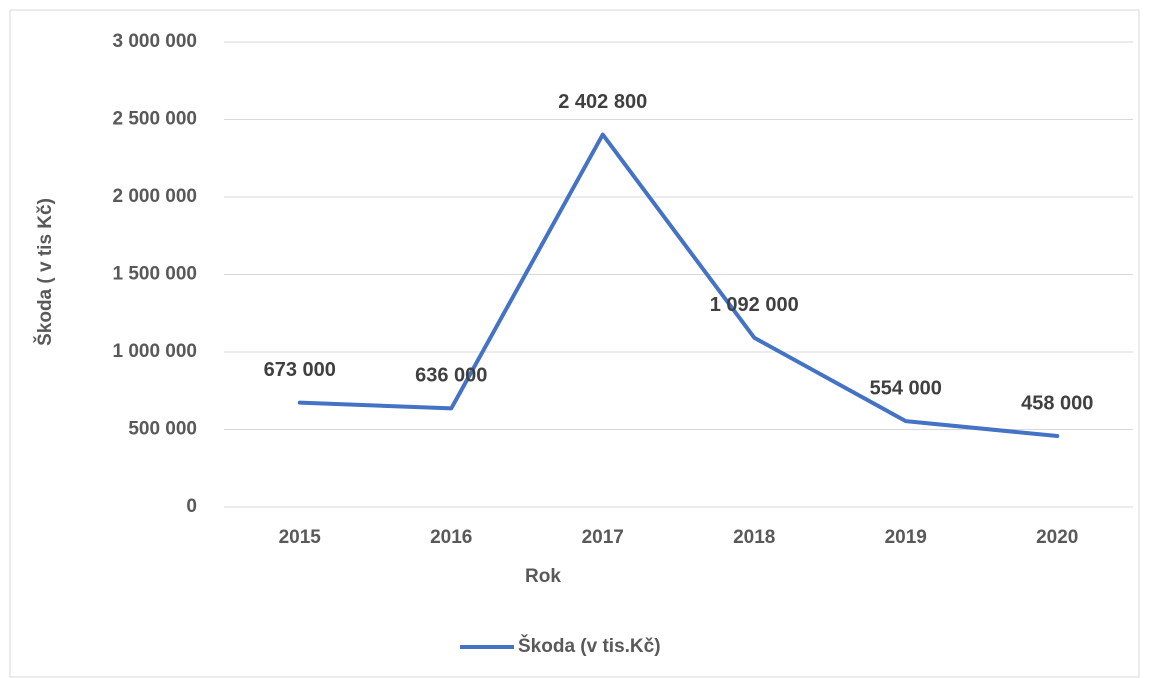 Image resolution: width=1149 pixels, height=678 pixels. I want to click on y-tick-label: 1 000 000, so click(154, 351).